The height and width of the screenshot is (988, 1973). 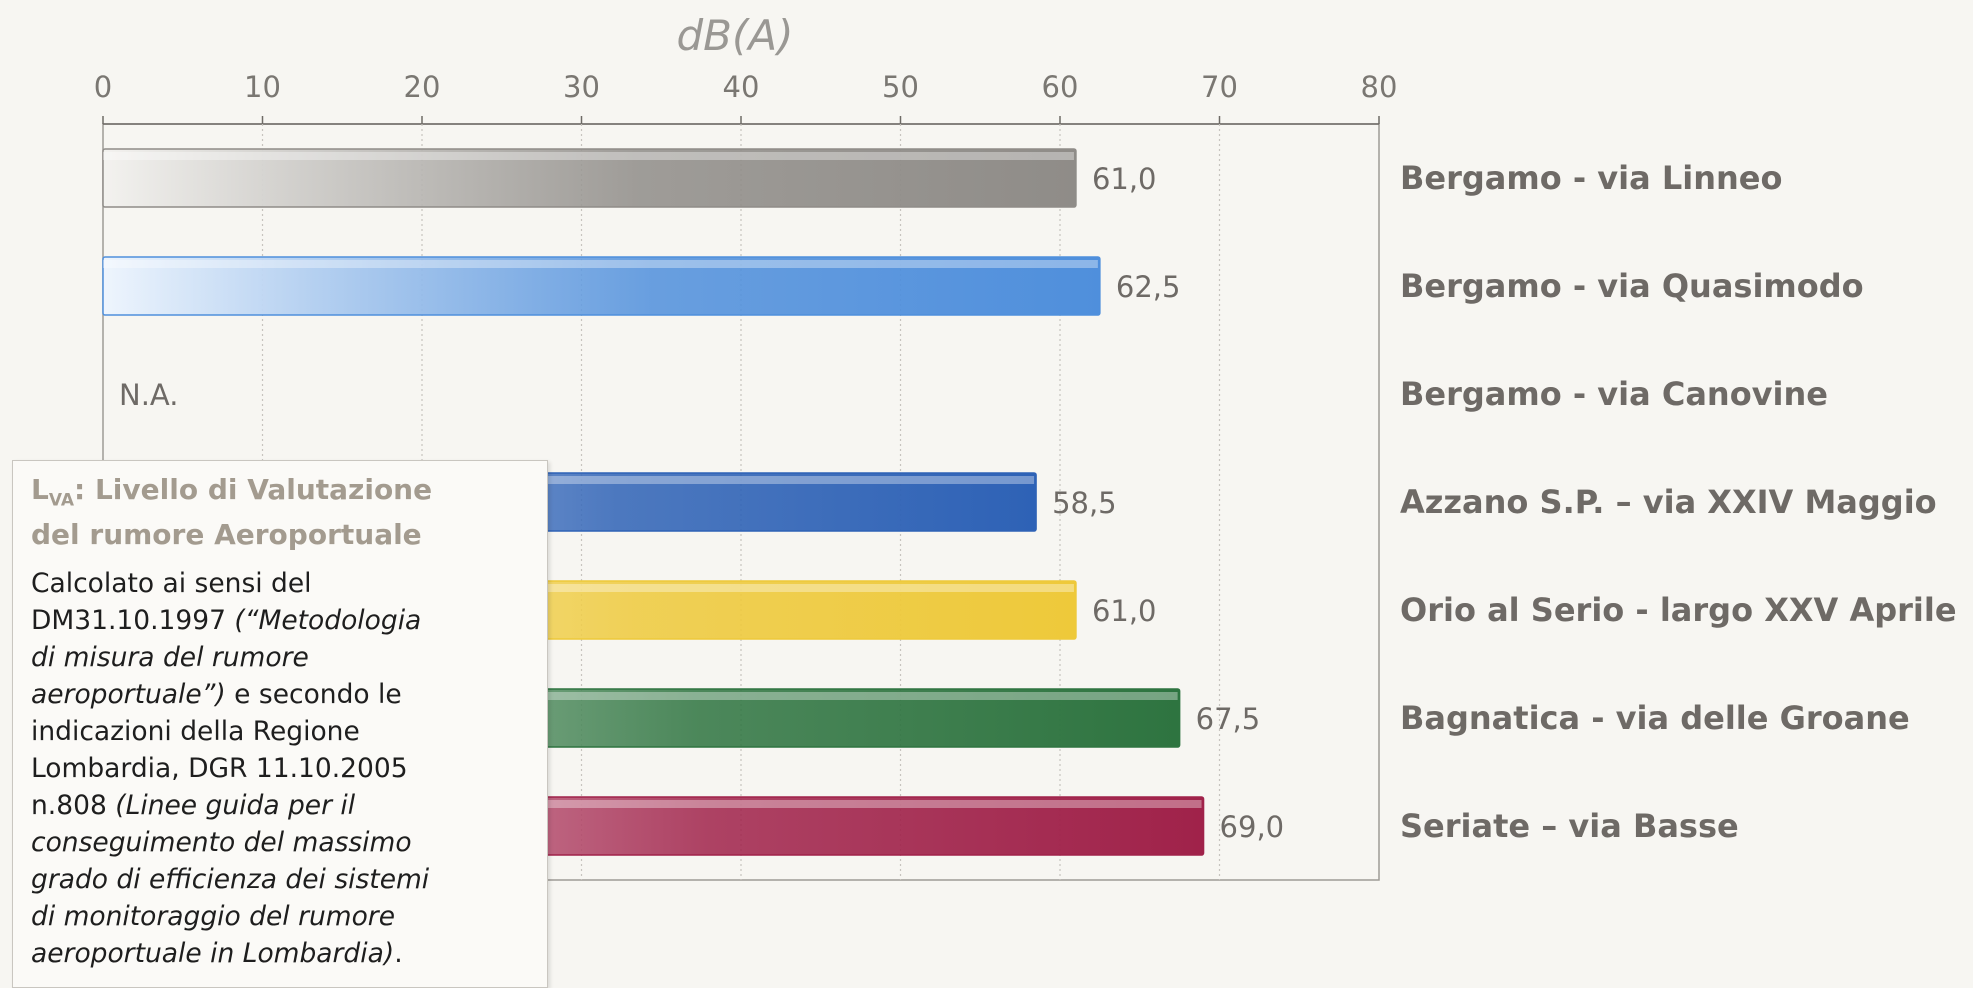 I want to click on tick-label: 10, so click(x=262, y=87).